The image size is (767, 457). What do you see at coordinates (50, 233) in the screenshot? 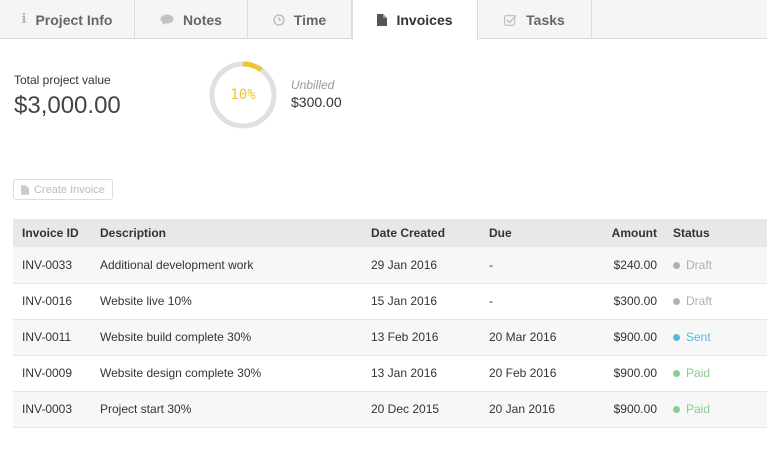
I see `column-header-invoice-id: Invoice ID` at bounding box center [50, 233].